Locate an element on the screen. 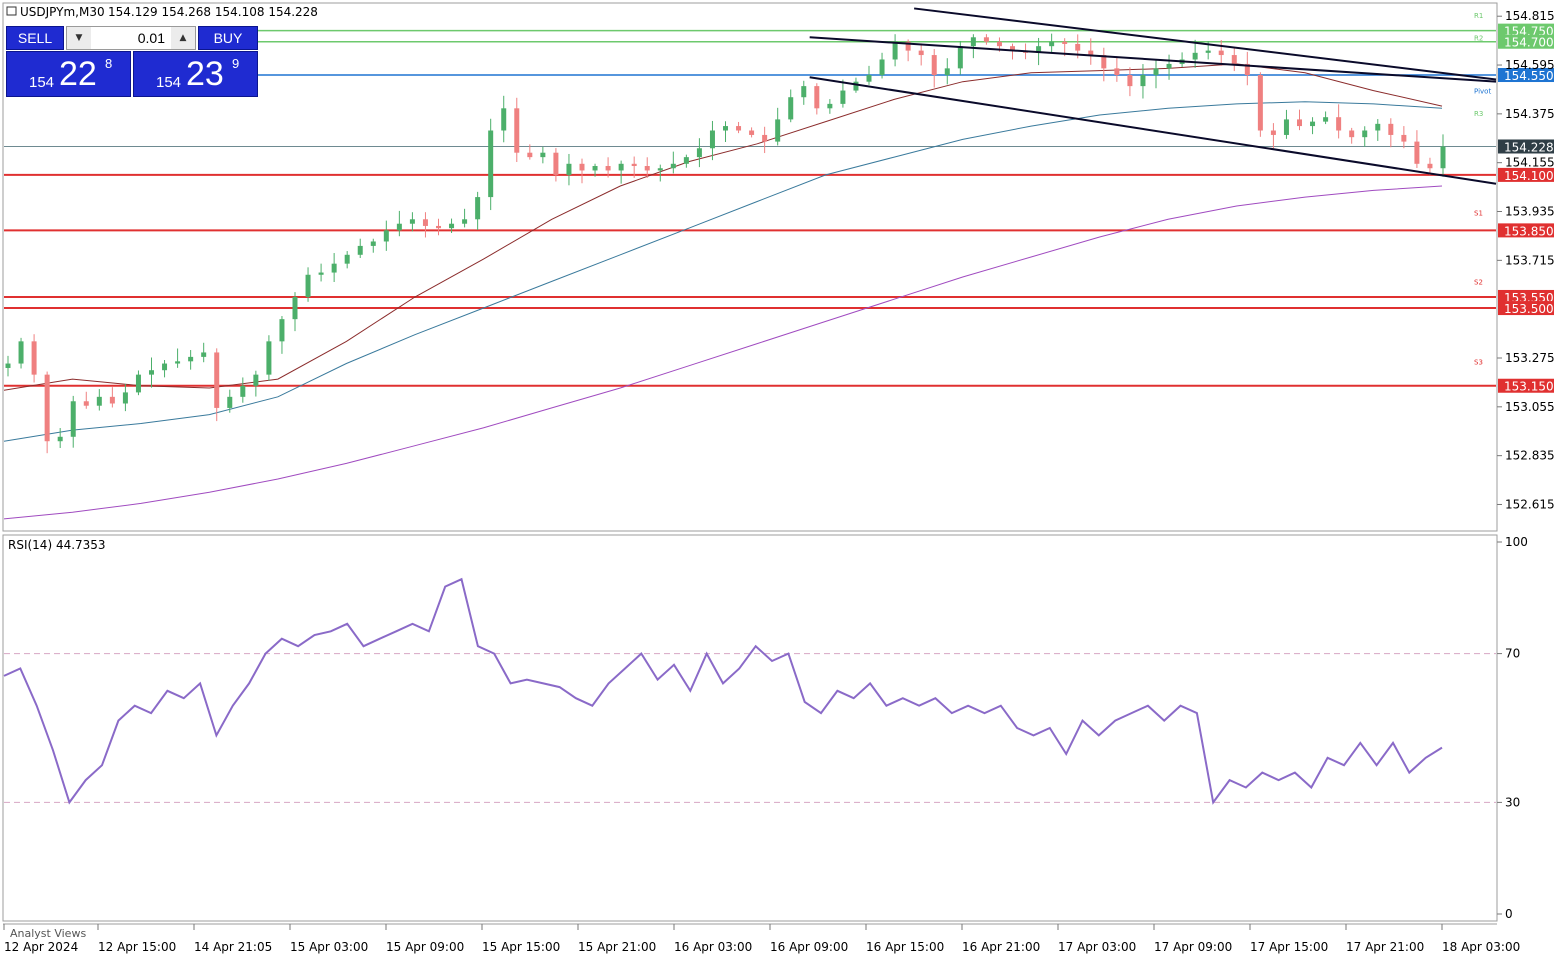  time-tick-label: 12 Apr 2024 is located at coordinates (41, 947).